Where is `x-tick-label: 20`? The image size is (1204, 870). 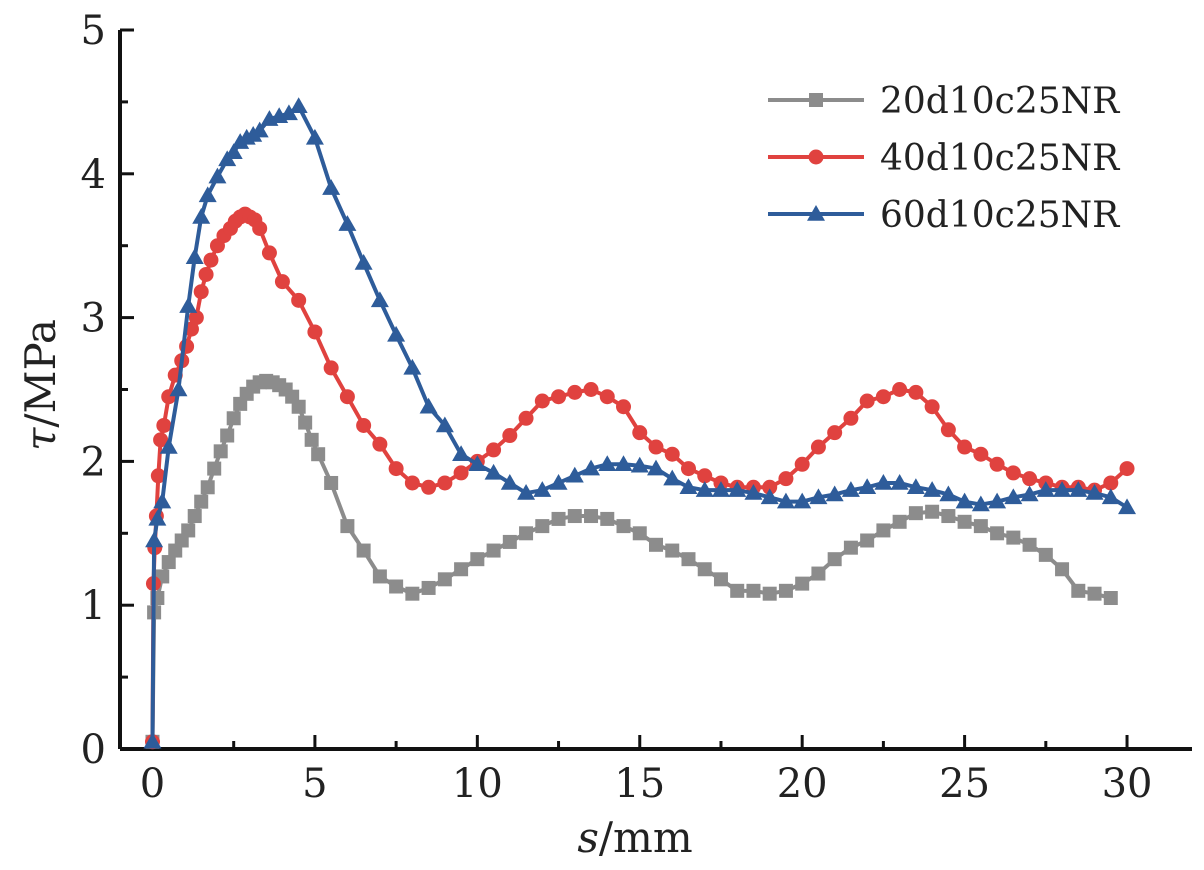 x-tick-label: 20 is located at coordinates (802, 784).